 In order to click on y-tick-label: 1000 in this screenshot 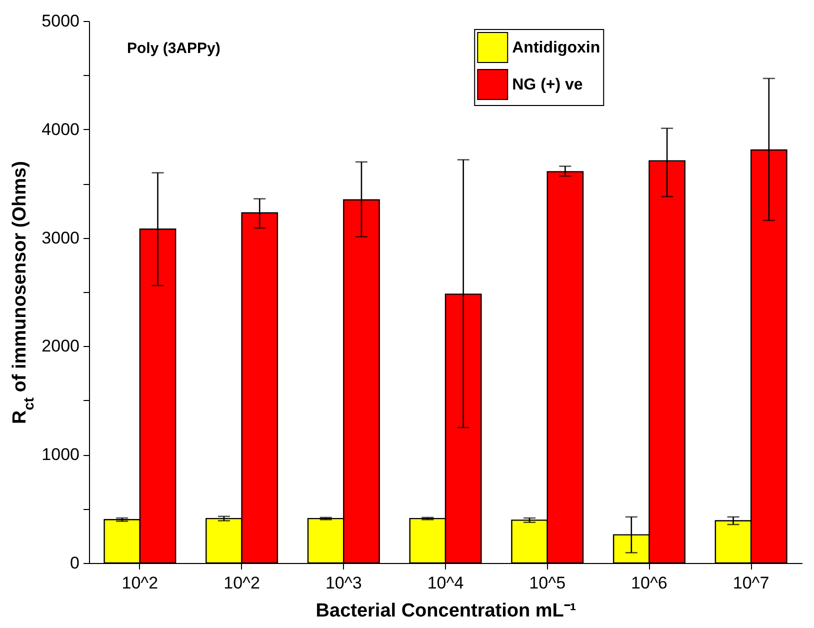, I will do `click(61, 454)`.